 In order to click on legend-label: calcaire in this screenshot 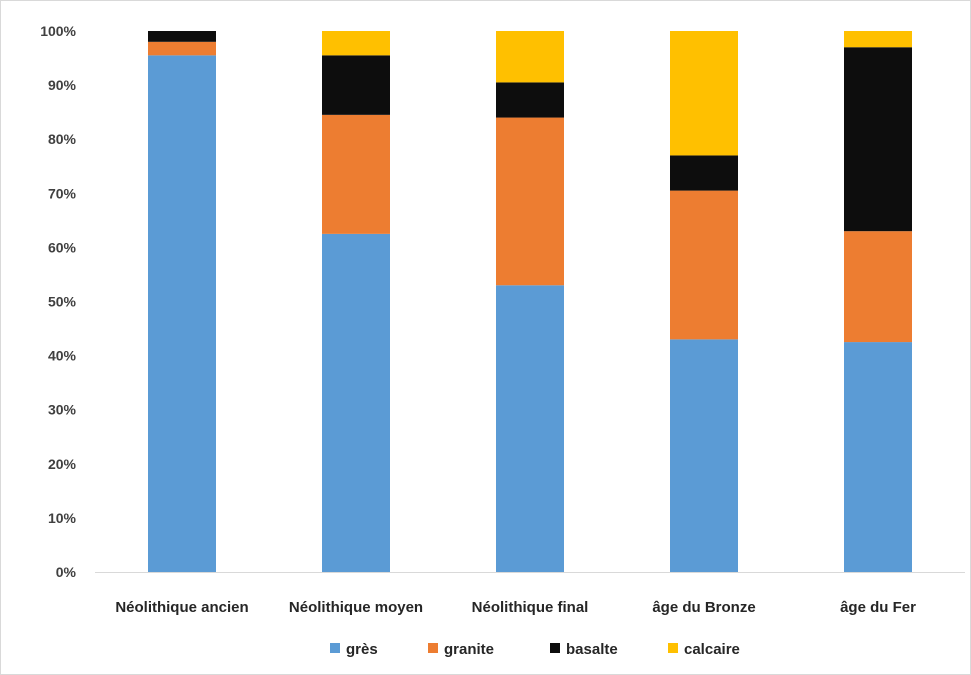, I will do `click(712, 649)`.